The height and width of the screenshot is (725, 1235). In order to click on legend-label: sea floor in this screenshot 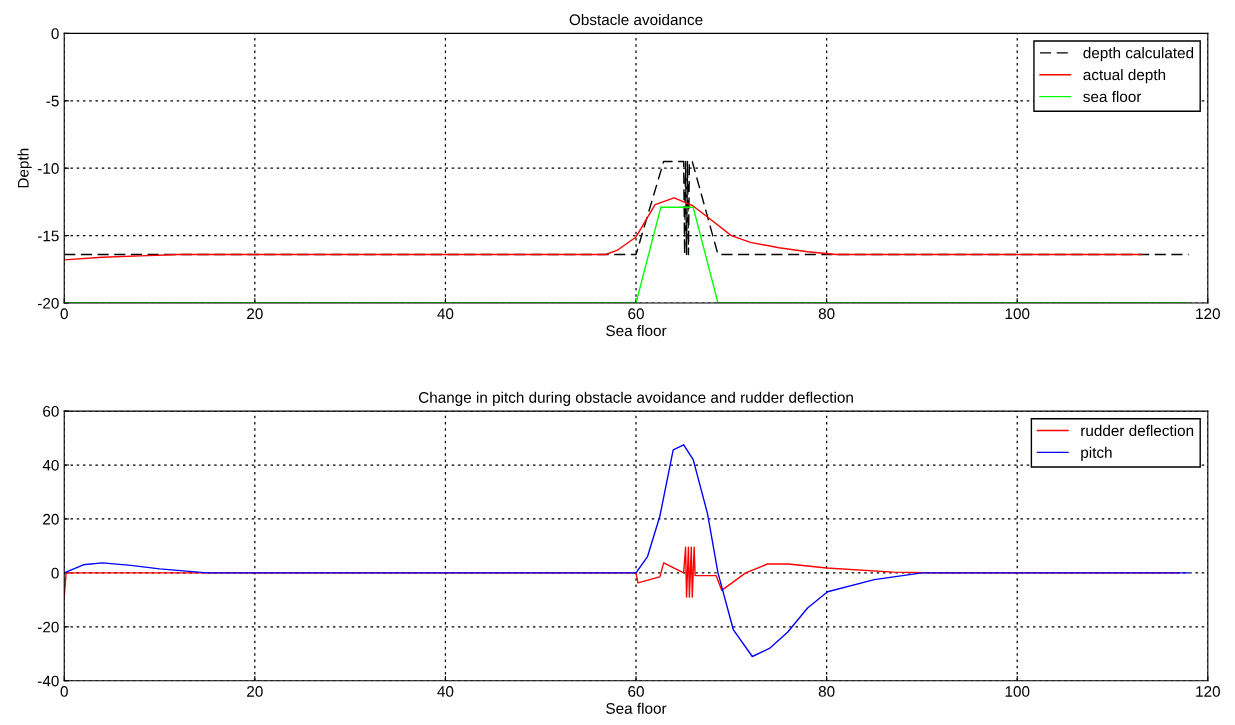, I will do `click(1112, 96)`.